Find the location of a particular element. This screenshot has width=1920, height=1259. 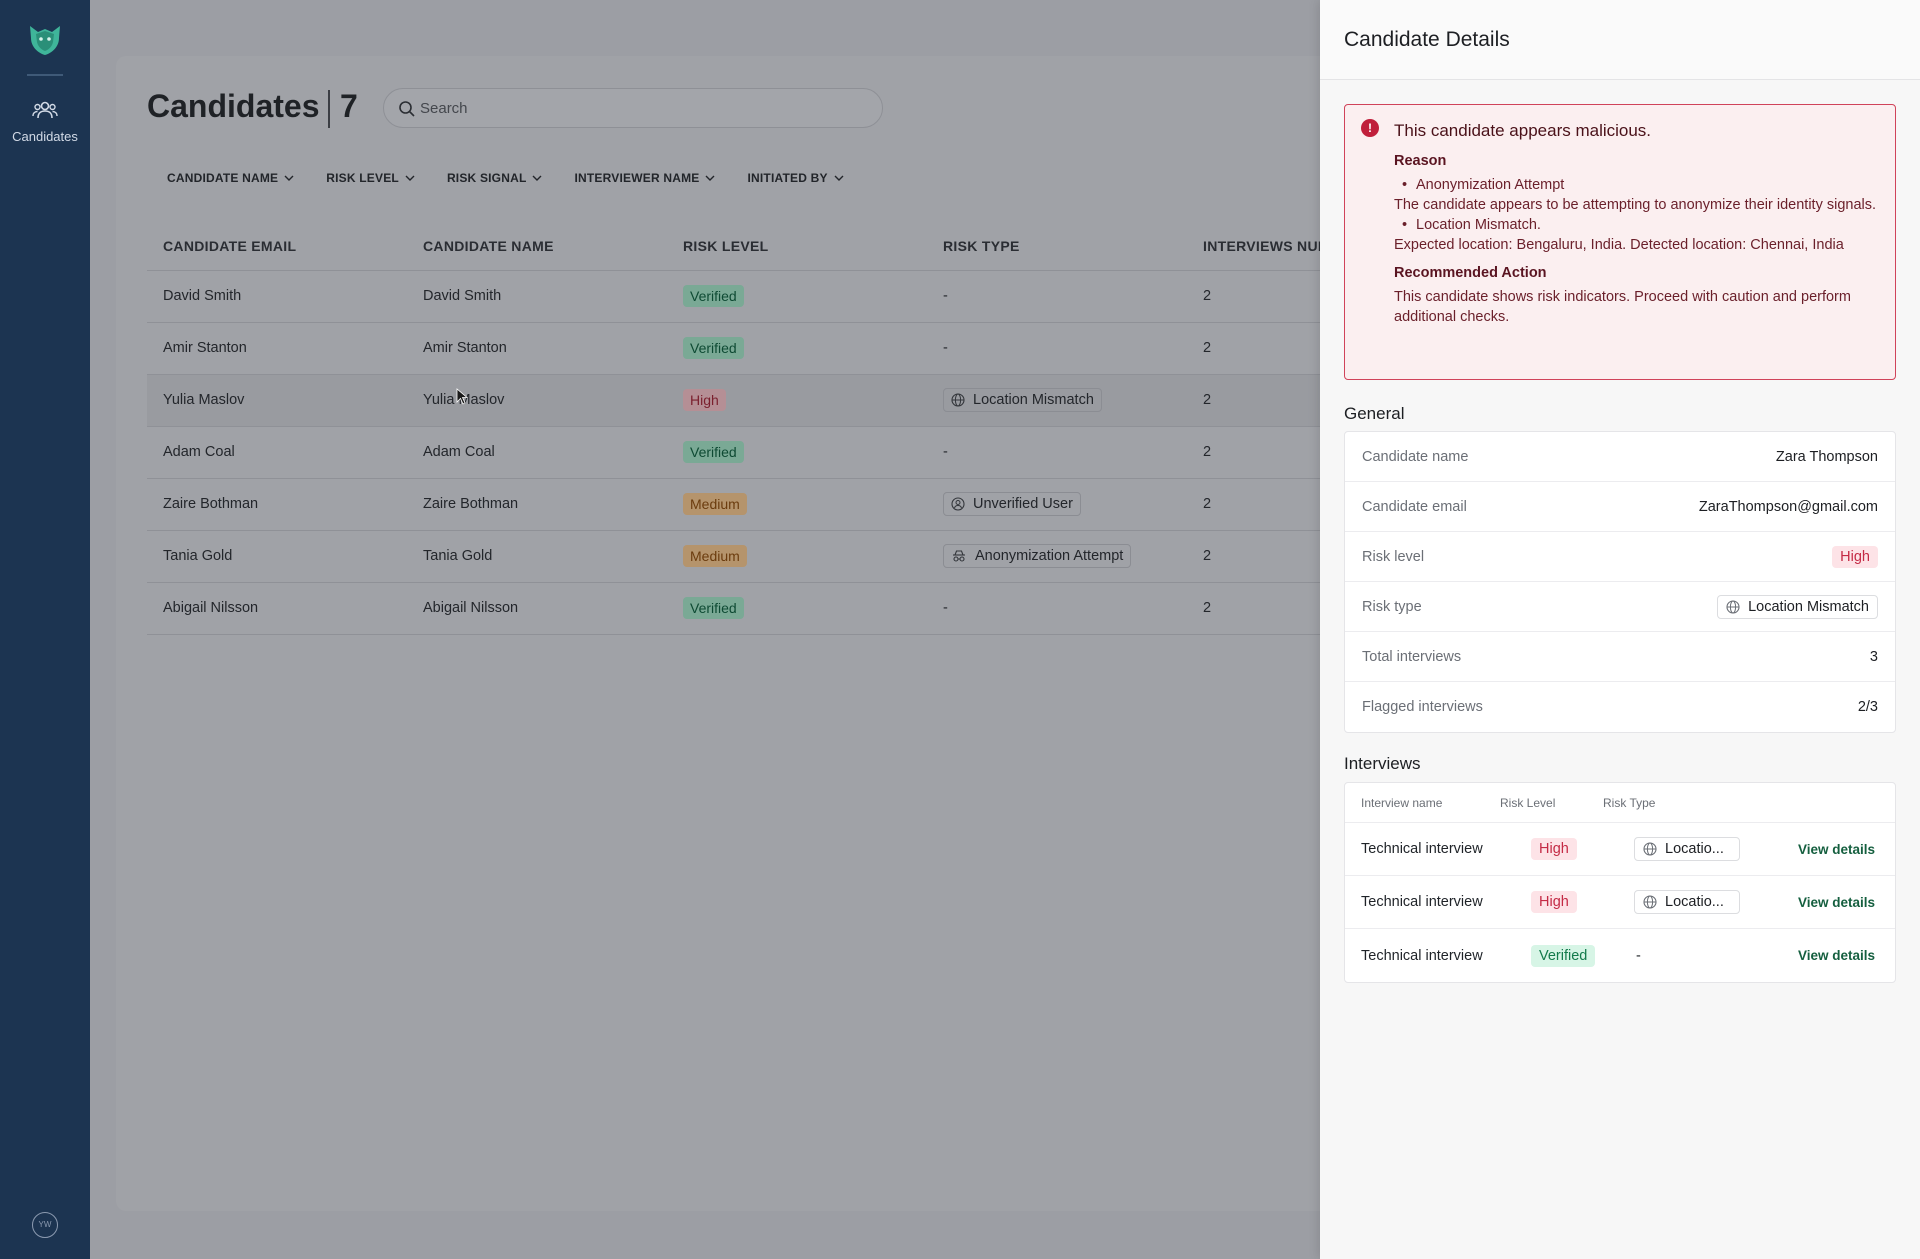

risk-type-value: - is located at coordinates (1638, 955).